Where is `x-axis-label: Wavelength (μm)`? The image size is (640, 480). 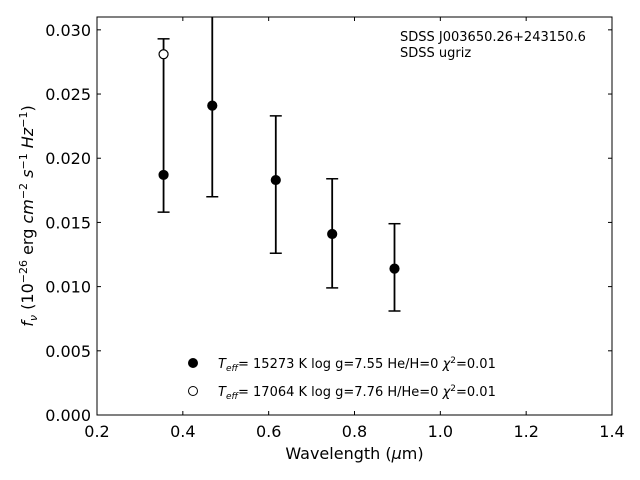
x-axis-label: Wavelength (μm) is located at coordinates (354, 453).